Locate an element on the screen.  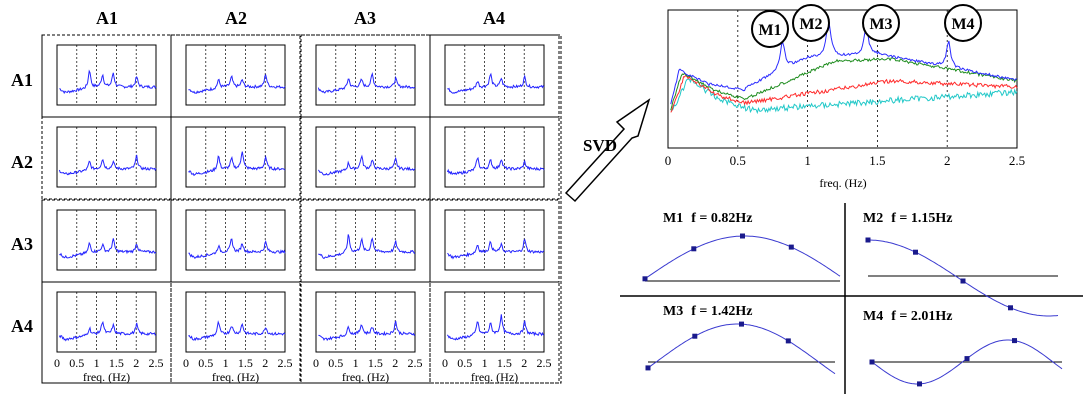
spectrum-cell-r4-c3: 0 0.5 1 1.5 2 2.5 freq. (Hz) is located at coordinates (365, 332).